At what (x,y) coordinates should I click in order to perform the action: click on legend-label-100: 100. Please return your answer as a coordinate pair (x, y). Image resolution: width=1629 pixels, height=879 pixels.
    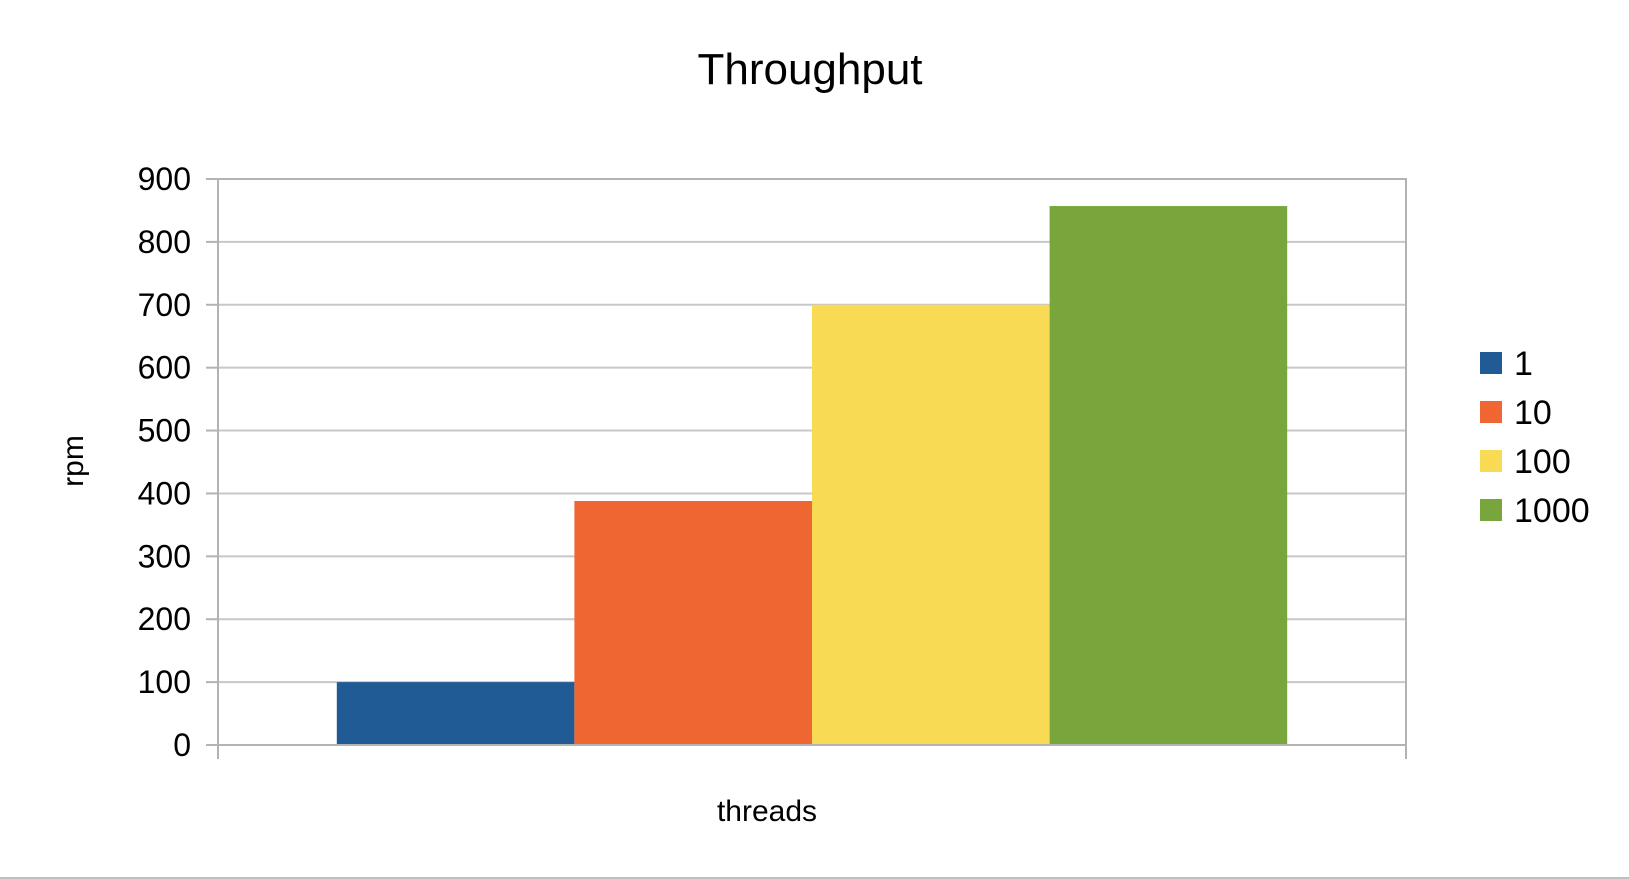
    Looking at the image, I should click on (1542, 462).